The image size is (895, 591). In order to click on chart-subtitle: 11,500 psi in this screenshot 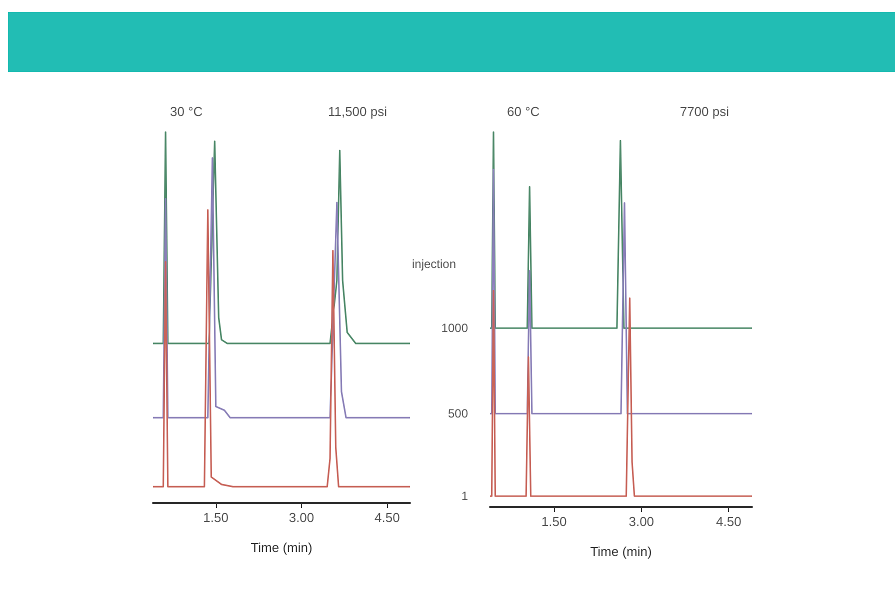, I will do `click(358, 111)`.